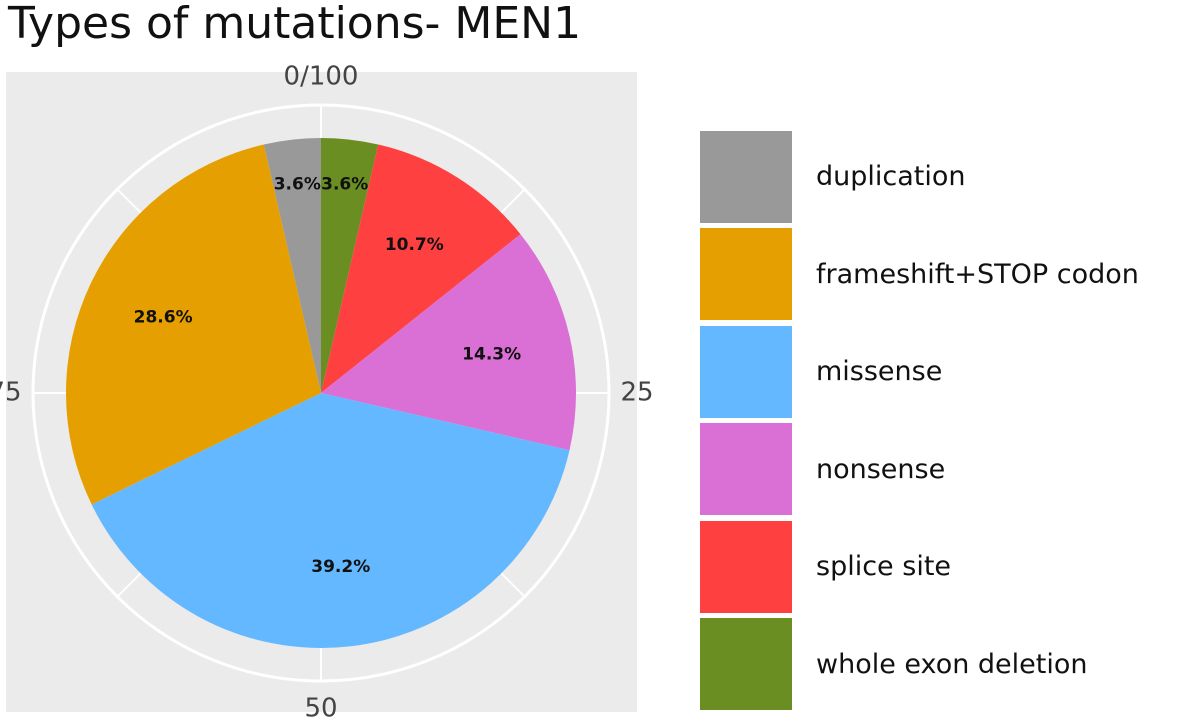 The width and height of the screenshot is (1181, 722). What do you see at coordinates (163, 317) in the screenshot?
I see `slice-label: 28.6%` at bounding box center [163, 317].